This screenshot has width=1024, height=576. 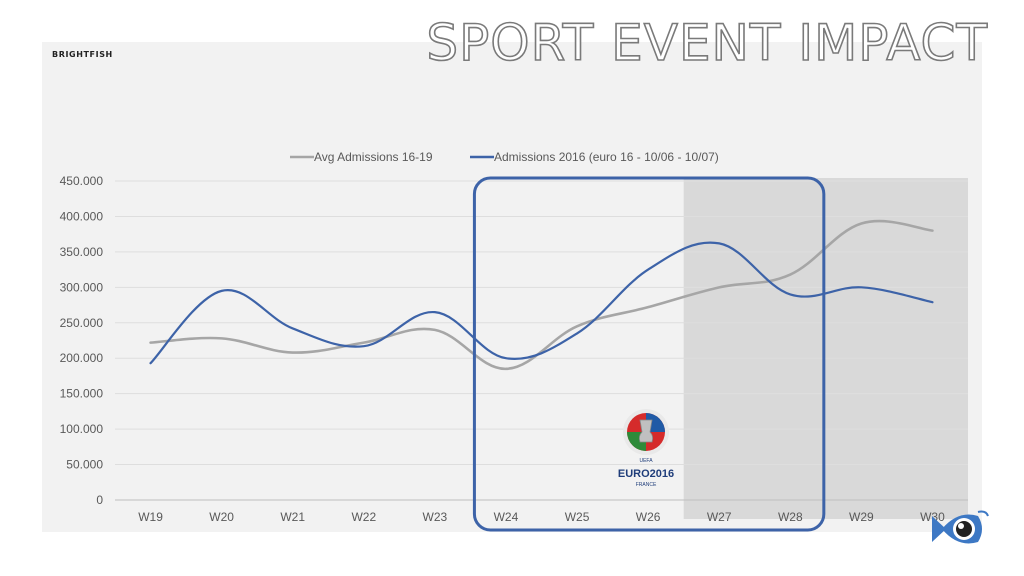 What do you see at coordinates (84, 465) in the screenshot?
I see `y-tick-label: 50.000` at bounding box center [84, 465].